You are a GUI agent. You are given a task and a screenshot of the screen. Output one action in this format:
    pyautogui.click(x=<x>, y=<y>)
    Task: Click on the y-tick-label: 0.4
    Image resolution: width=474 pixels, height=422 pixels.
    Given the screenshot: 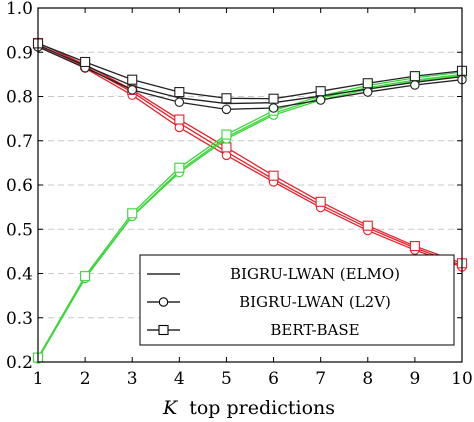 What is the action you would take?
    pyautogui.click(x=19, y=275)
    